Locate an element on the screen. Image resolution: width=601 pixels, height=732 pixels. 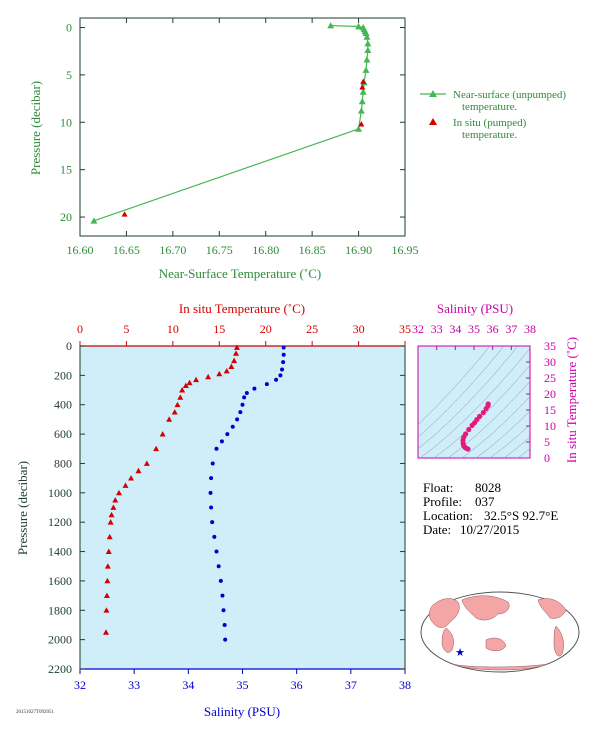
near-surface-y-tick-label: 5 is located at coordinates (69, 75).